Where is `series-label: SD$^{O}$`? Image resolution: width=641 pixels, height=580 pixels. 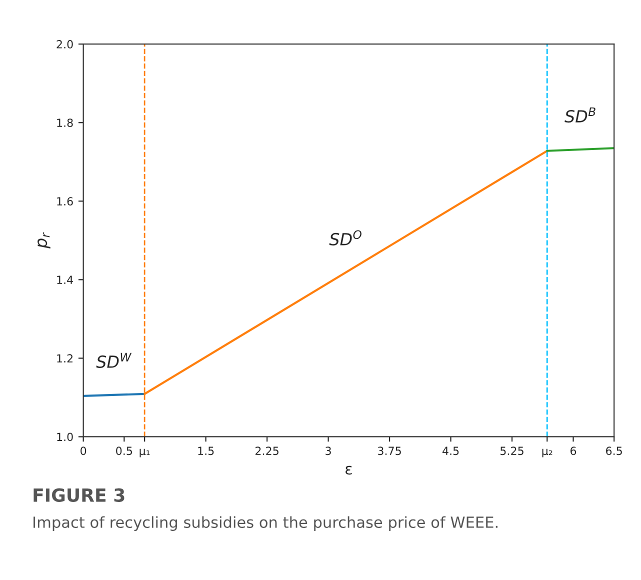
series-label: SD$^{O}$ is located at coordinates (345, 238).